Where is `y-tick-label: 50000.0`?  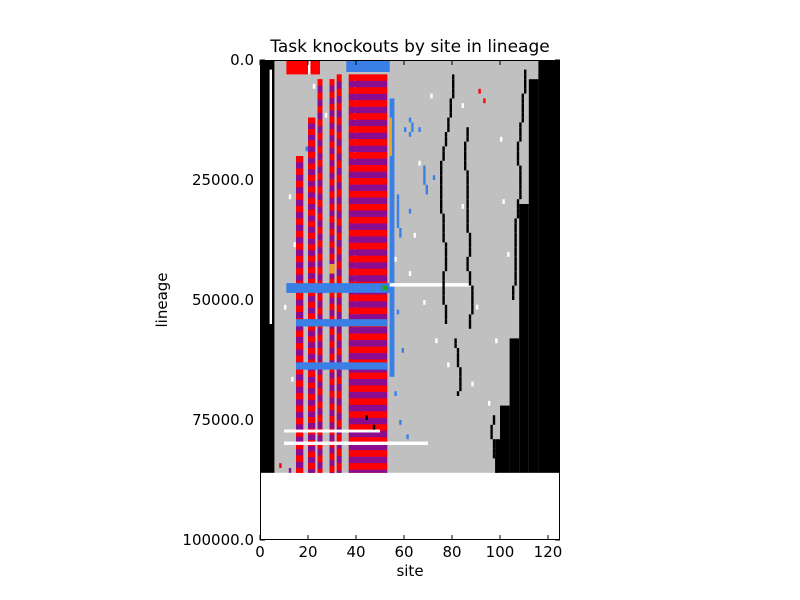
y-tick-label: 50000.0 is located at coordinates (223, 300).